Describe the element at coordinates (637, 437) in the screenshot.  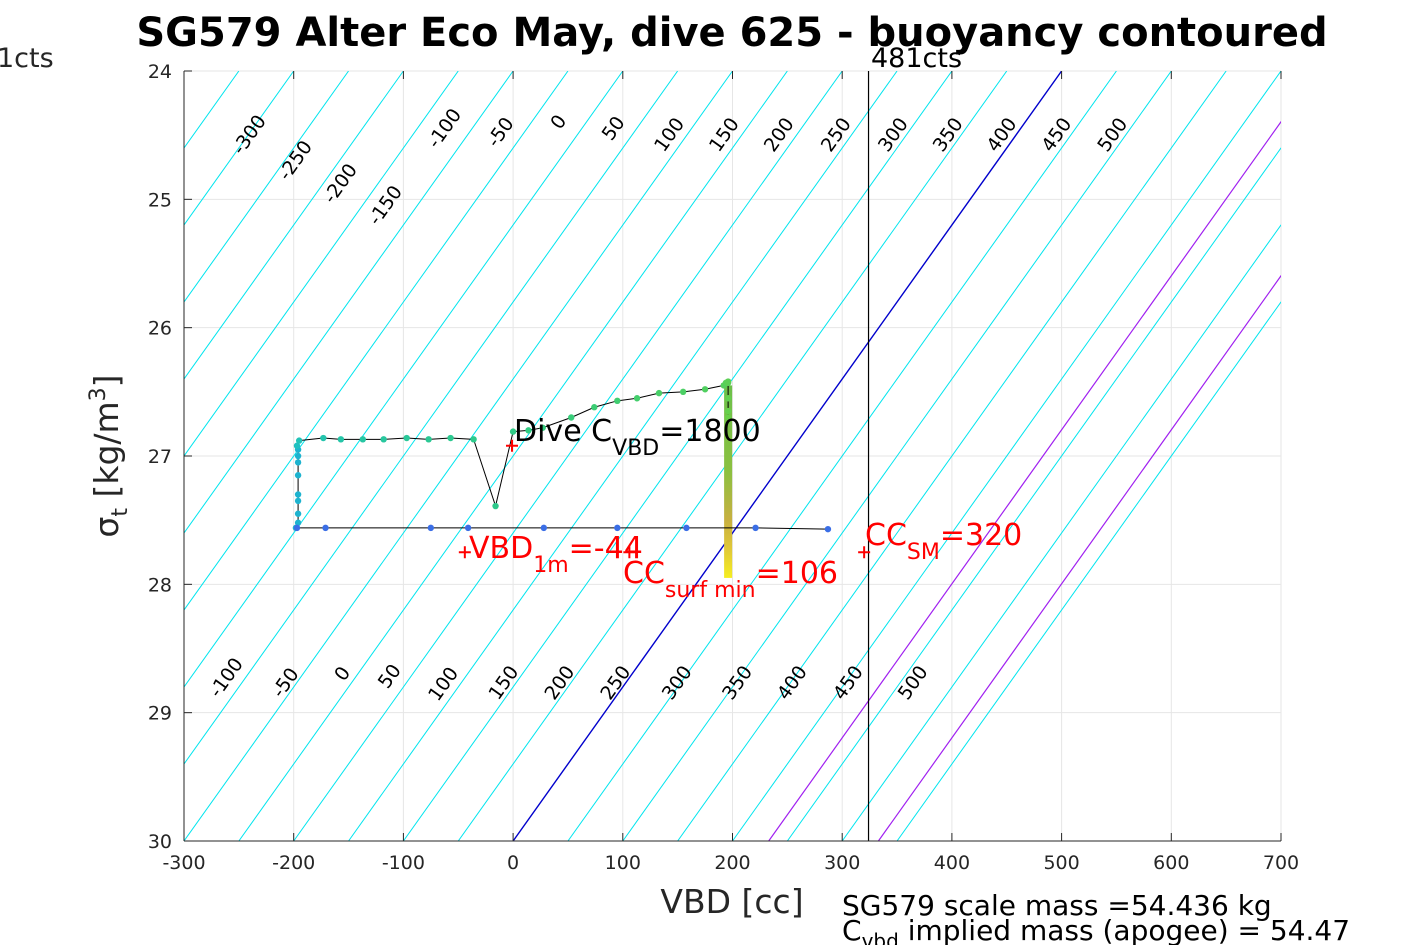
I see `dive-cvbd-annotation: Dive CVBD=1800` at that location.